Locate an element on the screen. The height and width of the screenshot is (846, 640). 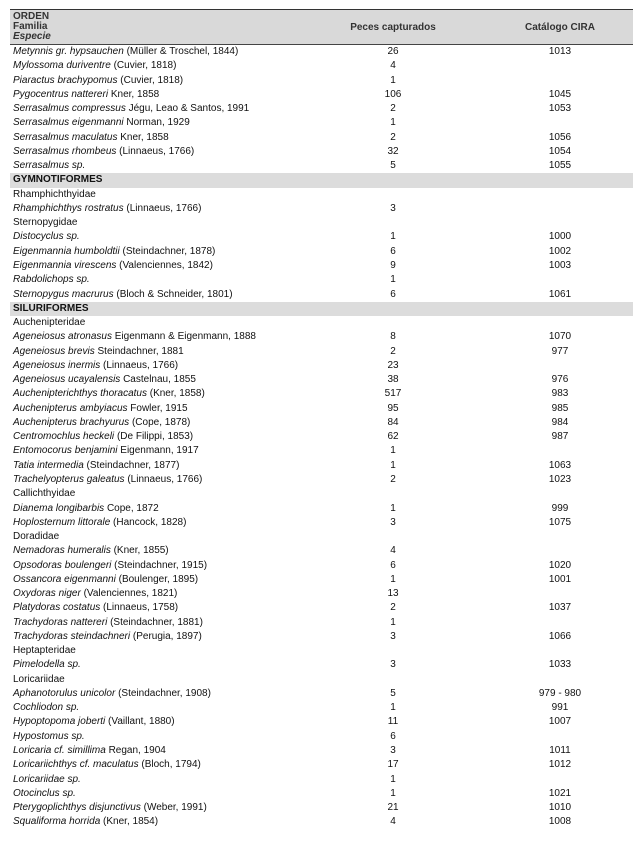
species-author: (Steindachner, 1908) is located at coordinates (163, 693).